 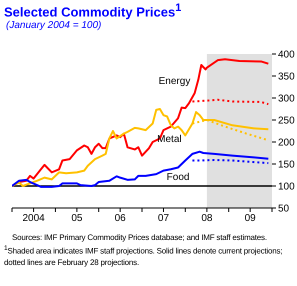 I want to click on chart-subtitle: (January 2004 = 100), so click(x=54, y=25).